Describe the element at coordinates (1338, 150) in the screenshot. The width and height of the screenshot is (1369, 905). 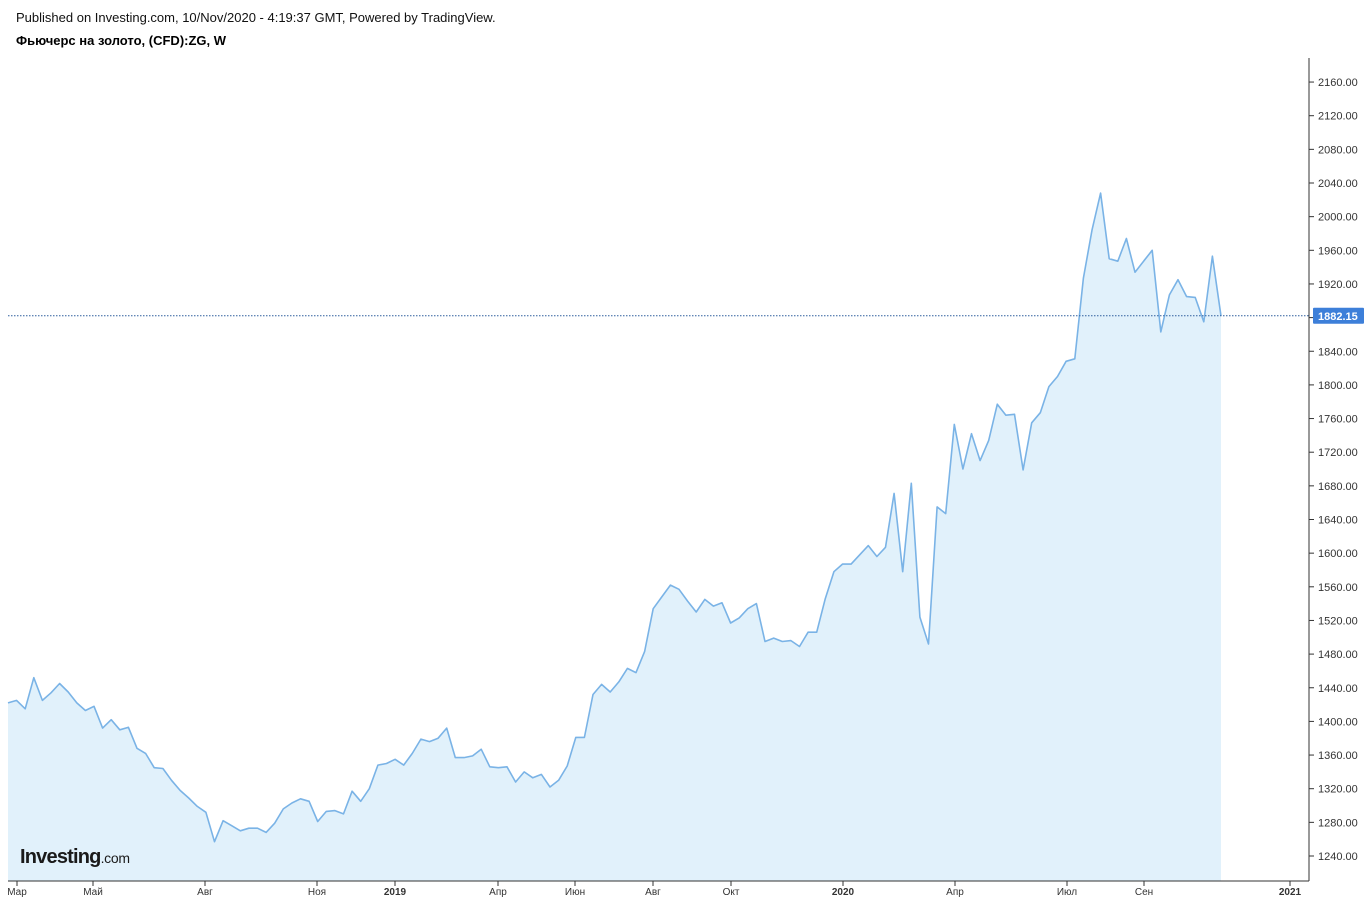
I see `y-tick-label: 2080.00` at that location.